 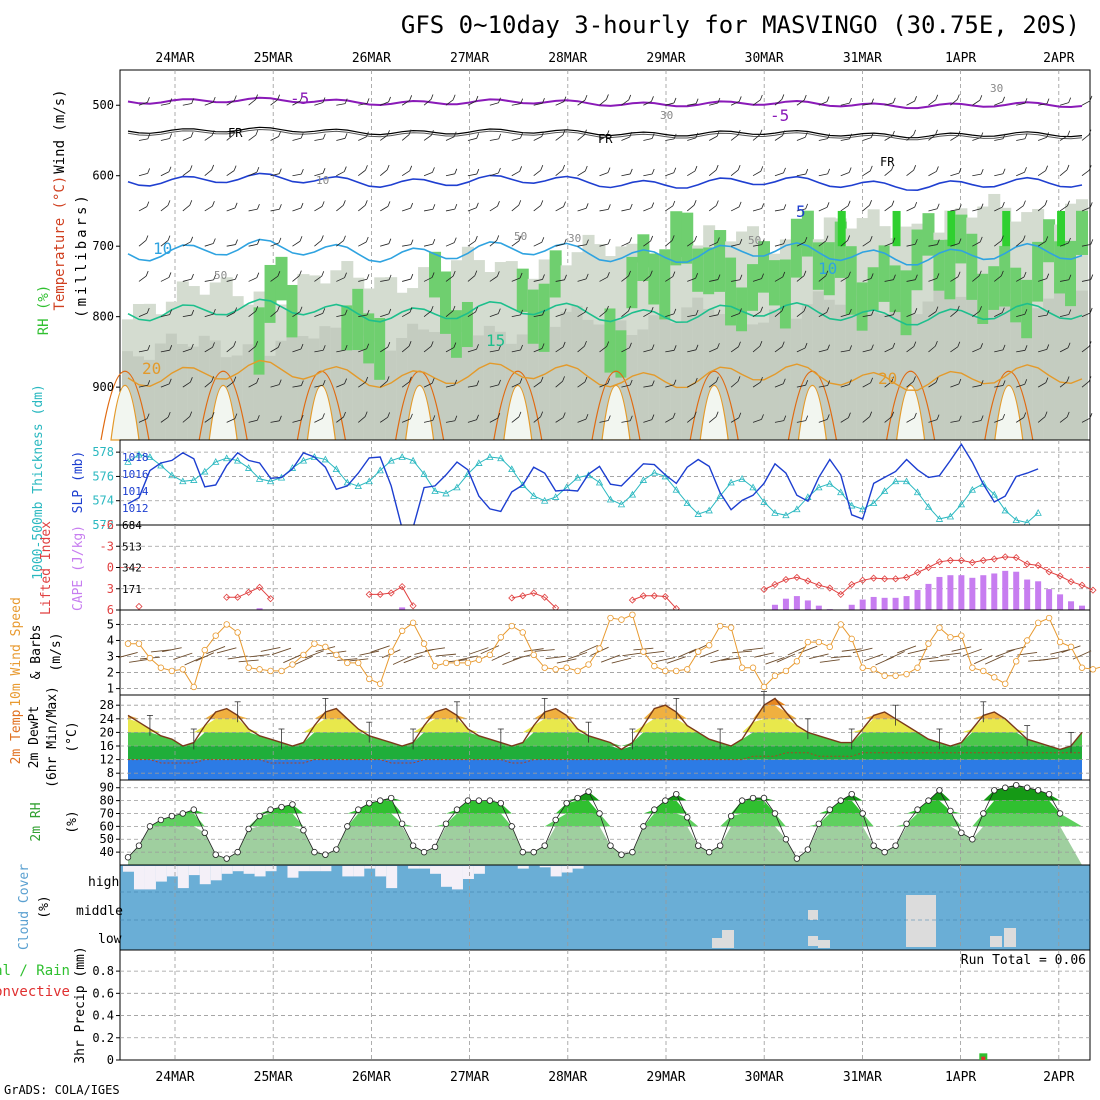 I want to click on axis-tick-label: 90, so click(x=107, y=788).